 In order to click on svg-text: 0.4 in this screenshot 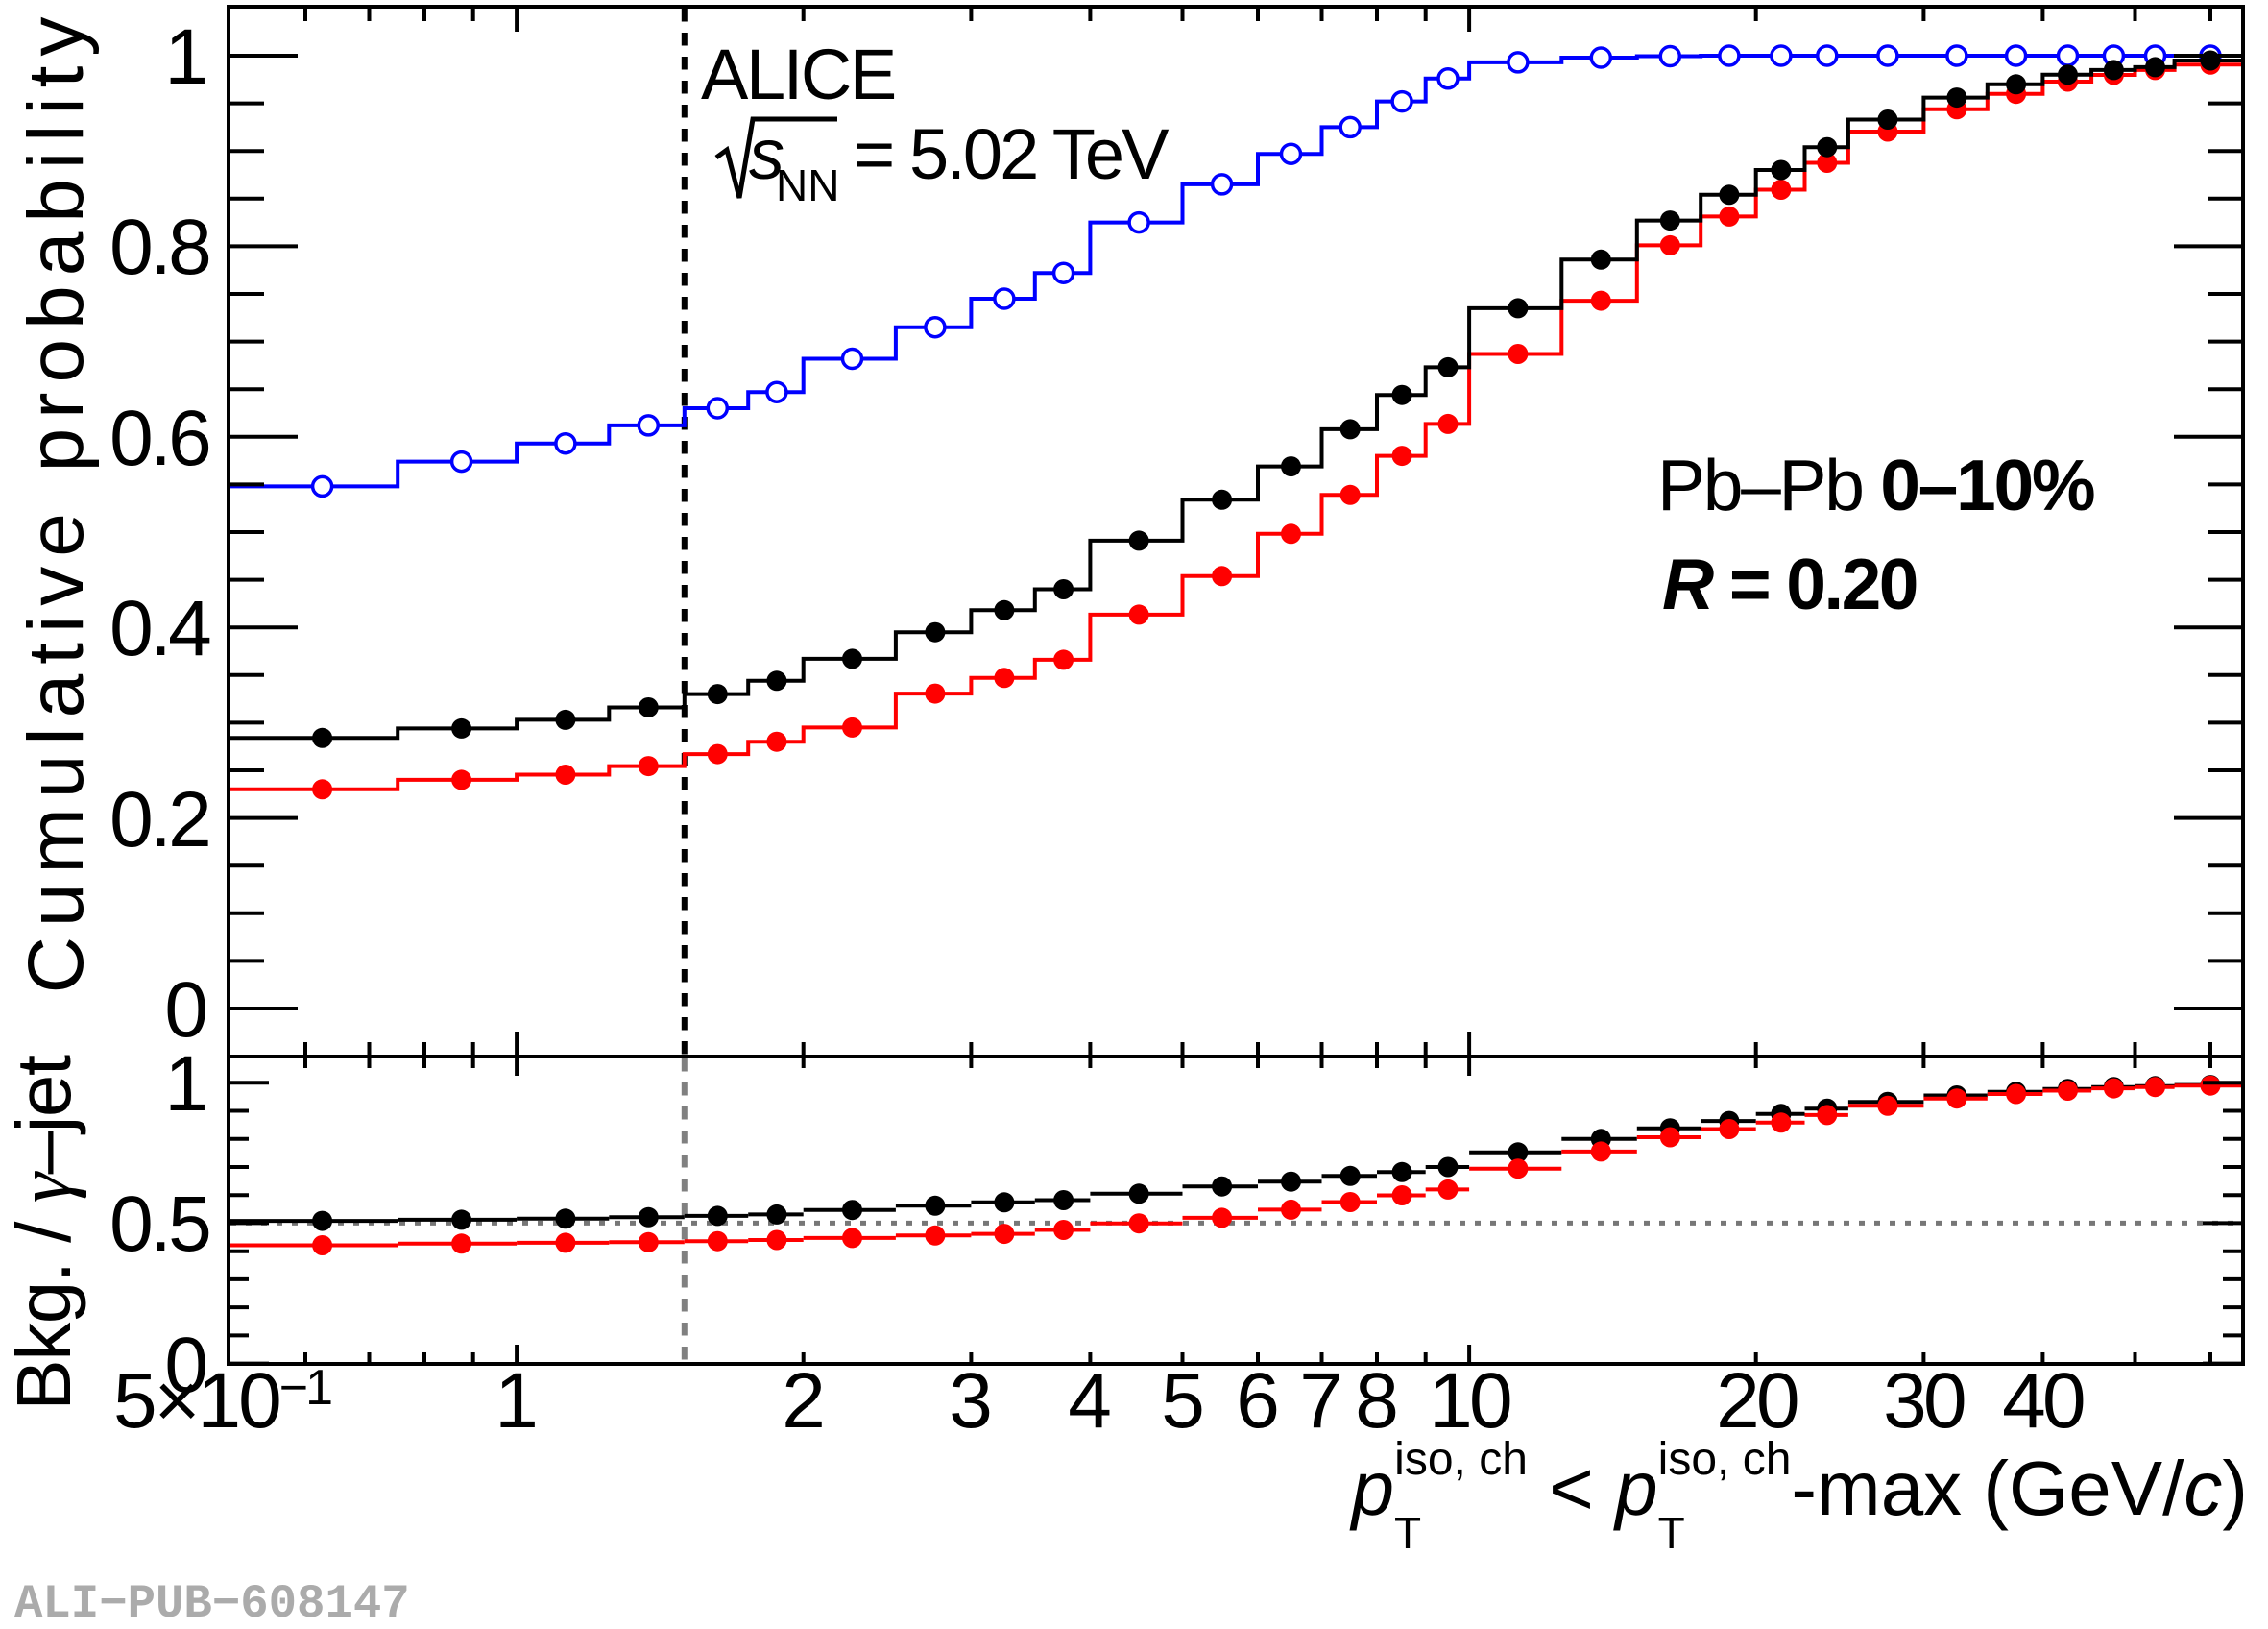, I will do `click(159, 628)`.